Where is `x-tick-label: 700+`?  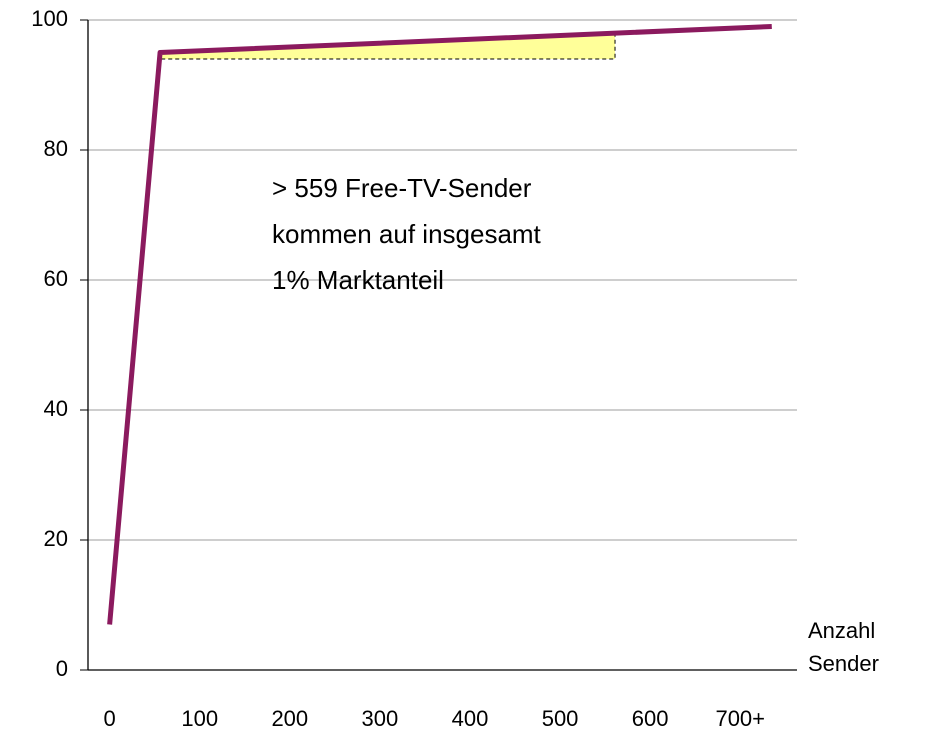 x-tick-label: 700+ is located at coordinates (740, 718).